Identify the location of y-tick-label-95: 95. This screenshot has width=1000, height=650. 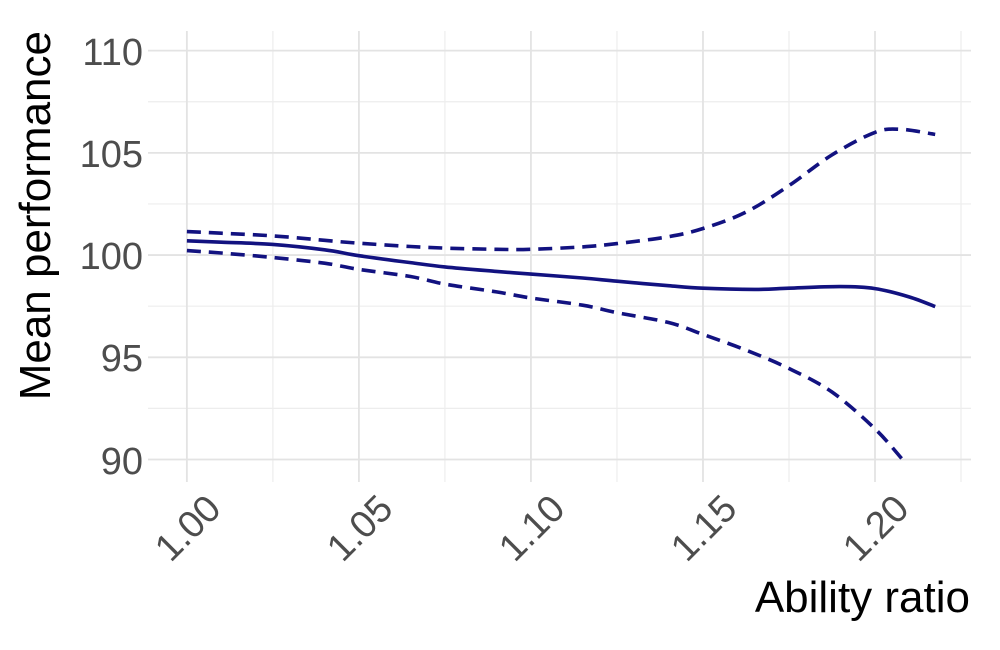
(121, 359).